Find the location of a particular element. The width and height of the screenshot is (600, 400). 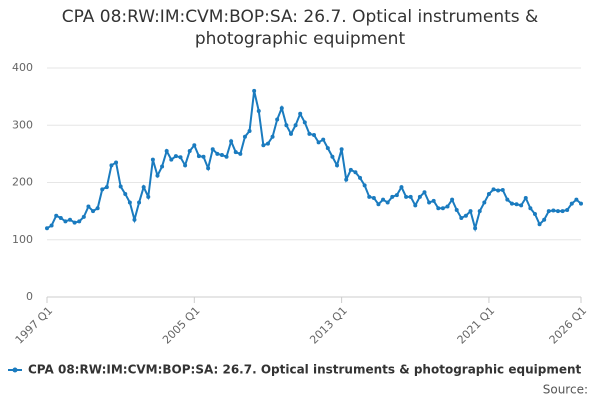

x-tick-label: 1997 Q1 is located at coordinates (34, 325).